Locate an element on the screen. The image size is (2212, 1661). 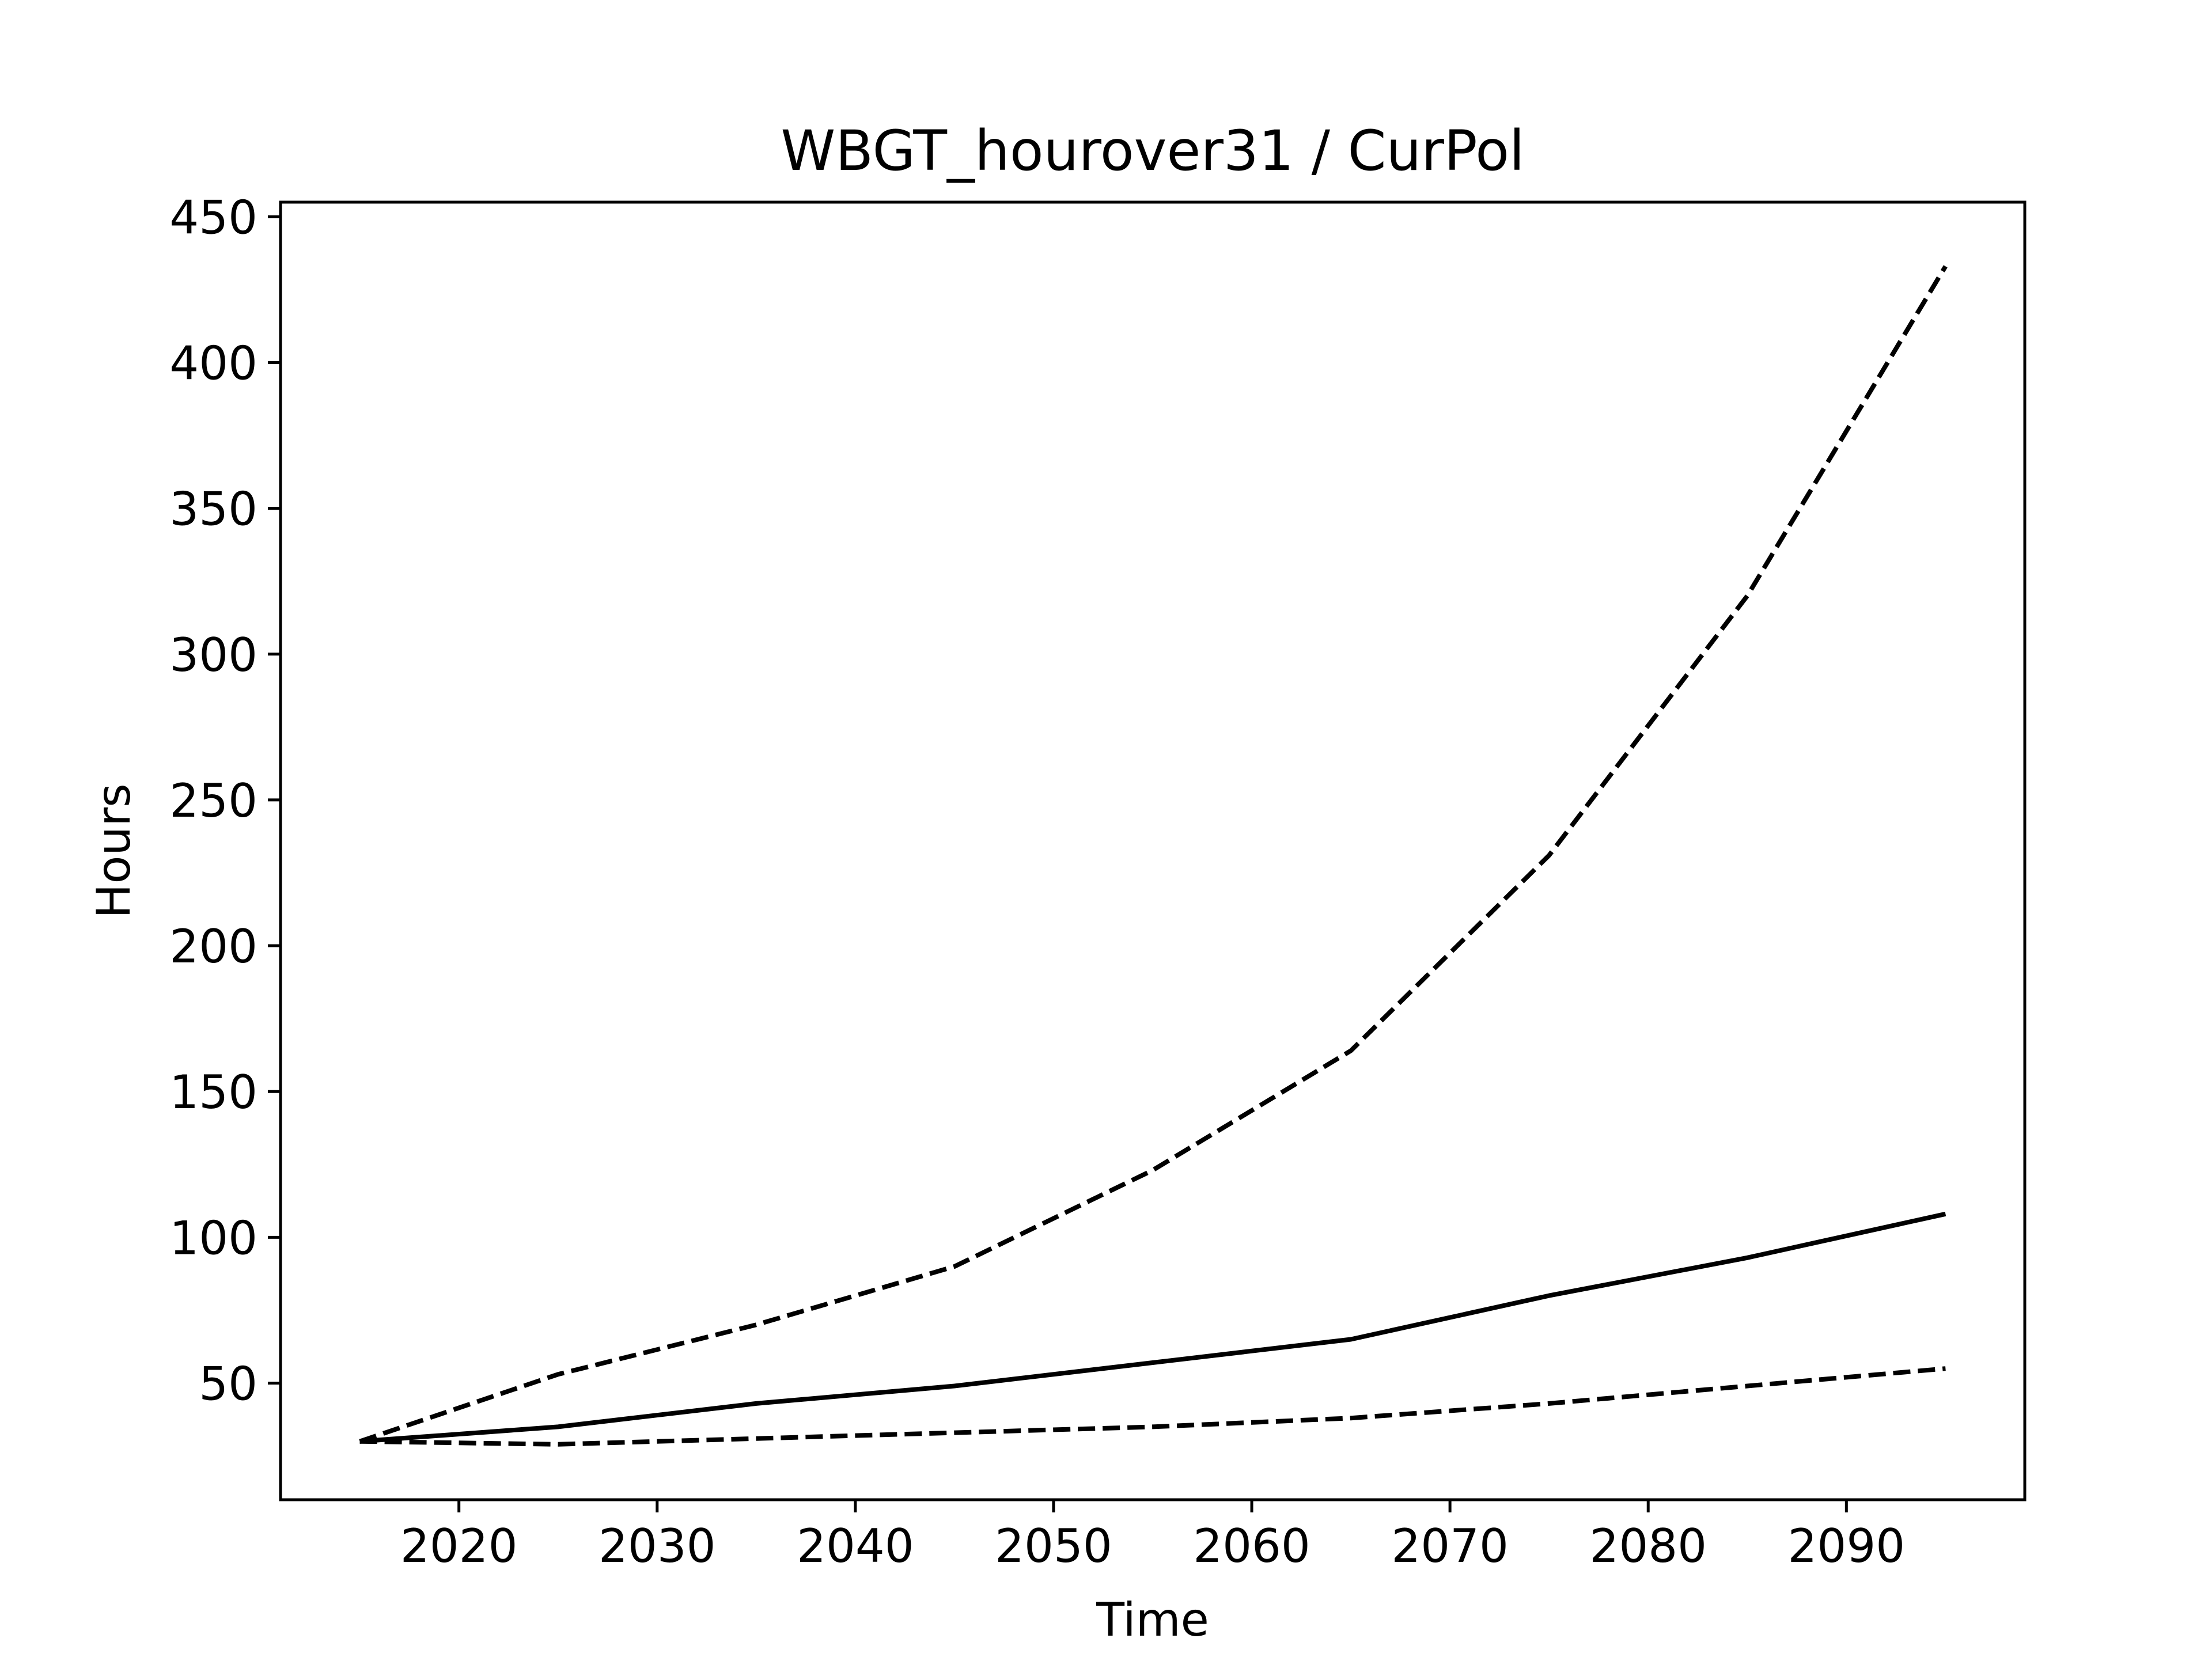
x-axis-label: Time is located at coordinates (1152, 1620).